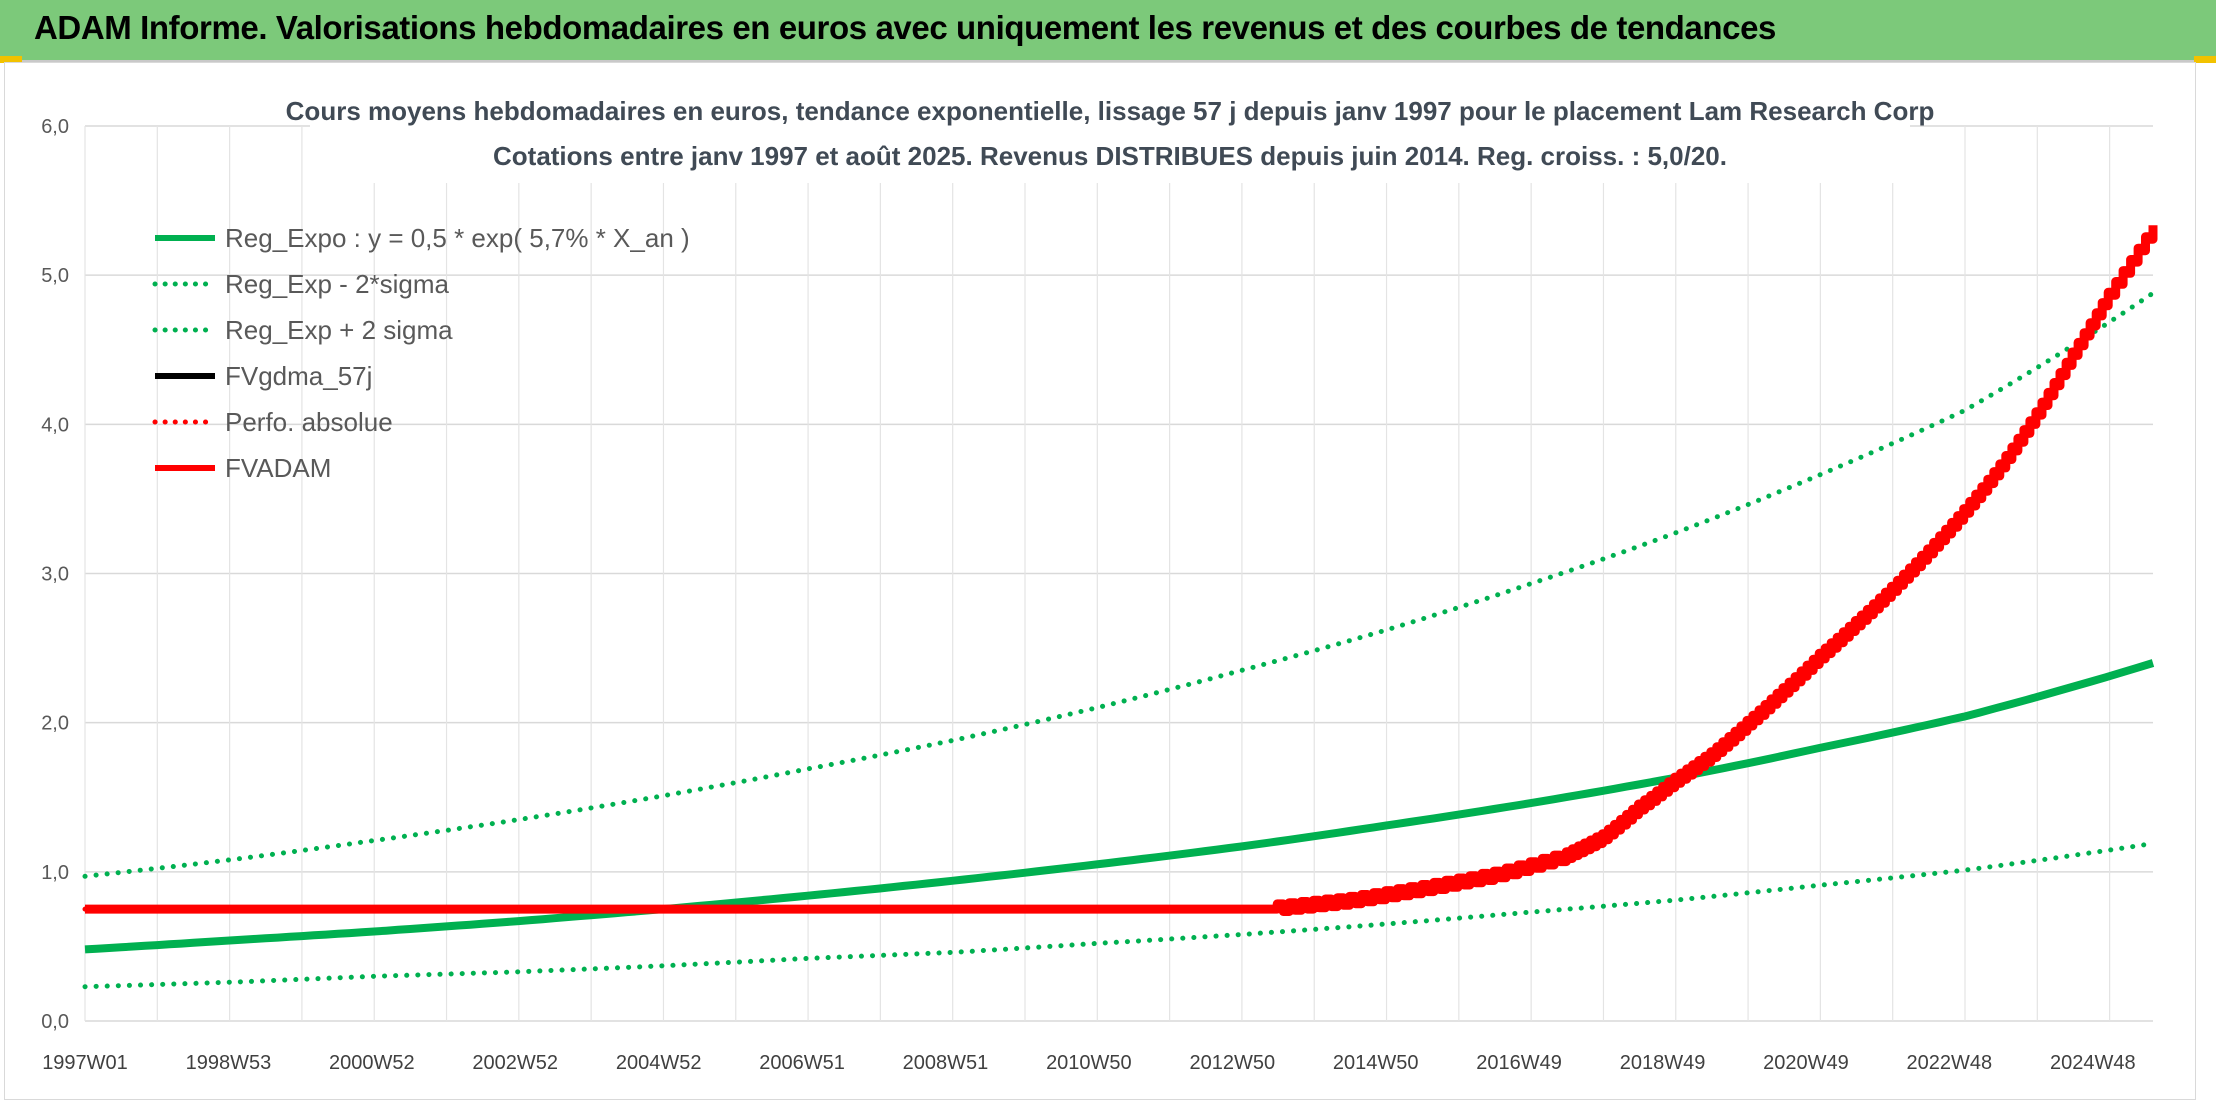 Image resolution: width=2216 pixels, height=1106 pixels. What do you see at coordinates (946, 1063) in the screenshot?
I see `x-tick-label: 2008W51` at bounding box center [946, 1063].